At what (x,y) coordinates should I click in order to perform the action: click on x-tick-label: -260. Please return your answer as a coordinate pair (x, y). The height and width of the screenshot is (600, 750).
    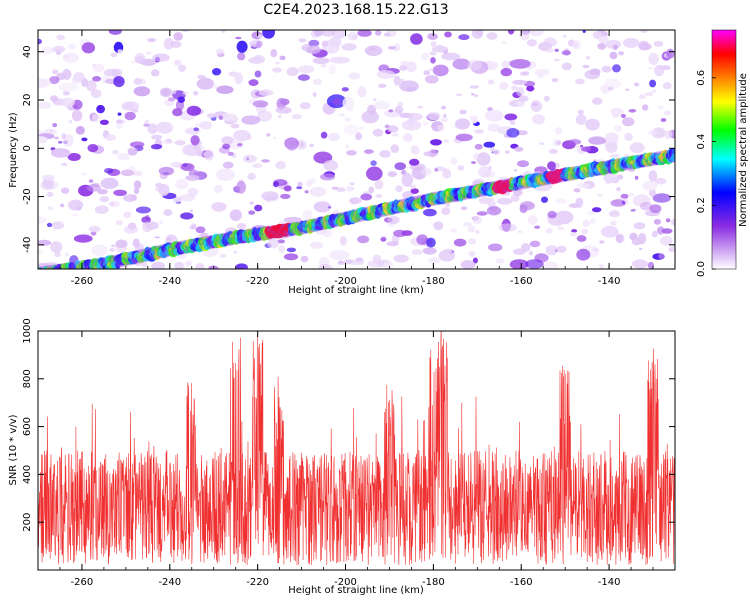
    Looking at the image, I should click on (82, 281).